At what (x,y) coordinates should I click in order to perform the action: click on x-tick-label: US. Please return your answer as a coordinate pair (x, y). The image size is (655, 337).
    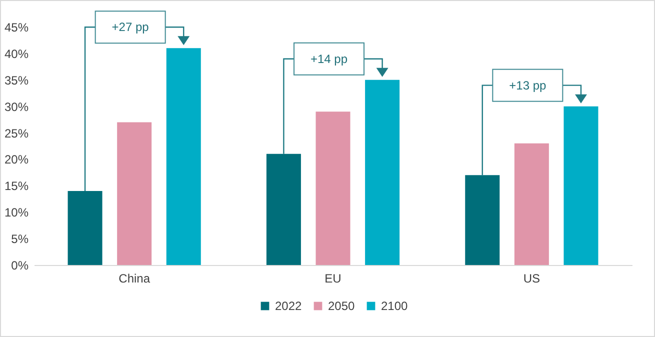
    Looking at the image, I should click on (531, 279).